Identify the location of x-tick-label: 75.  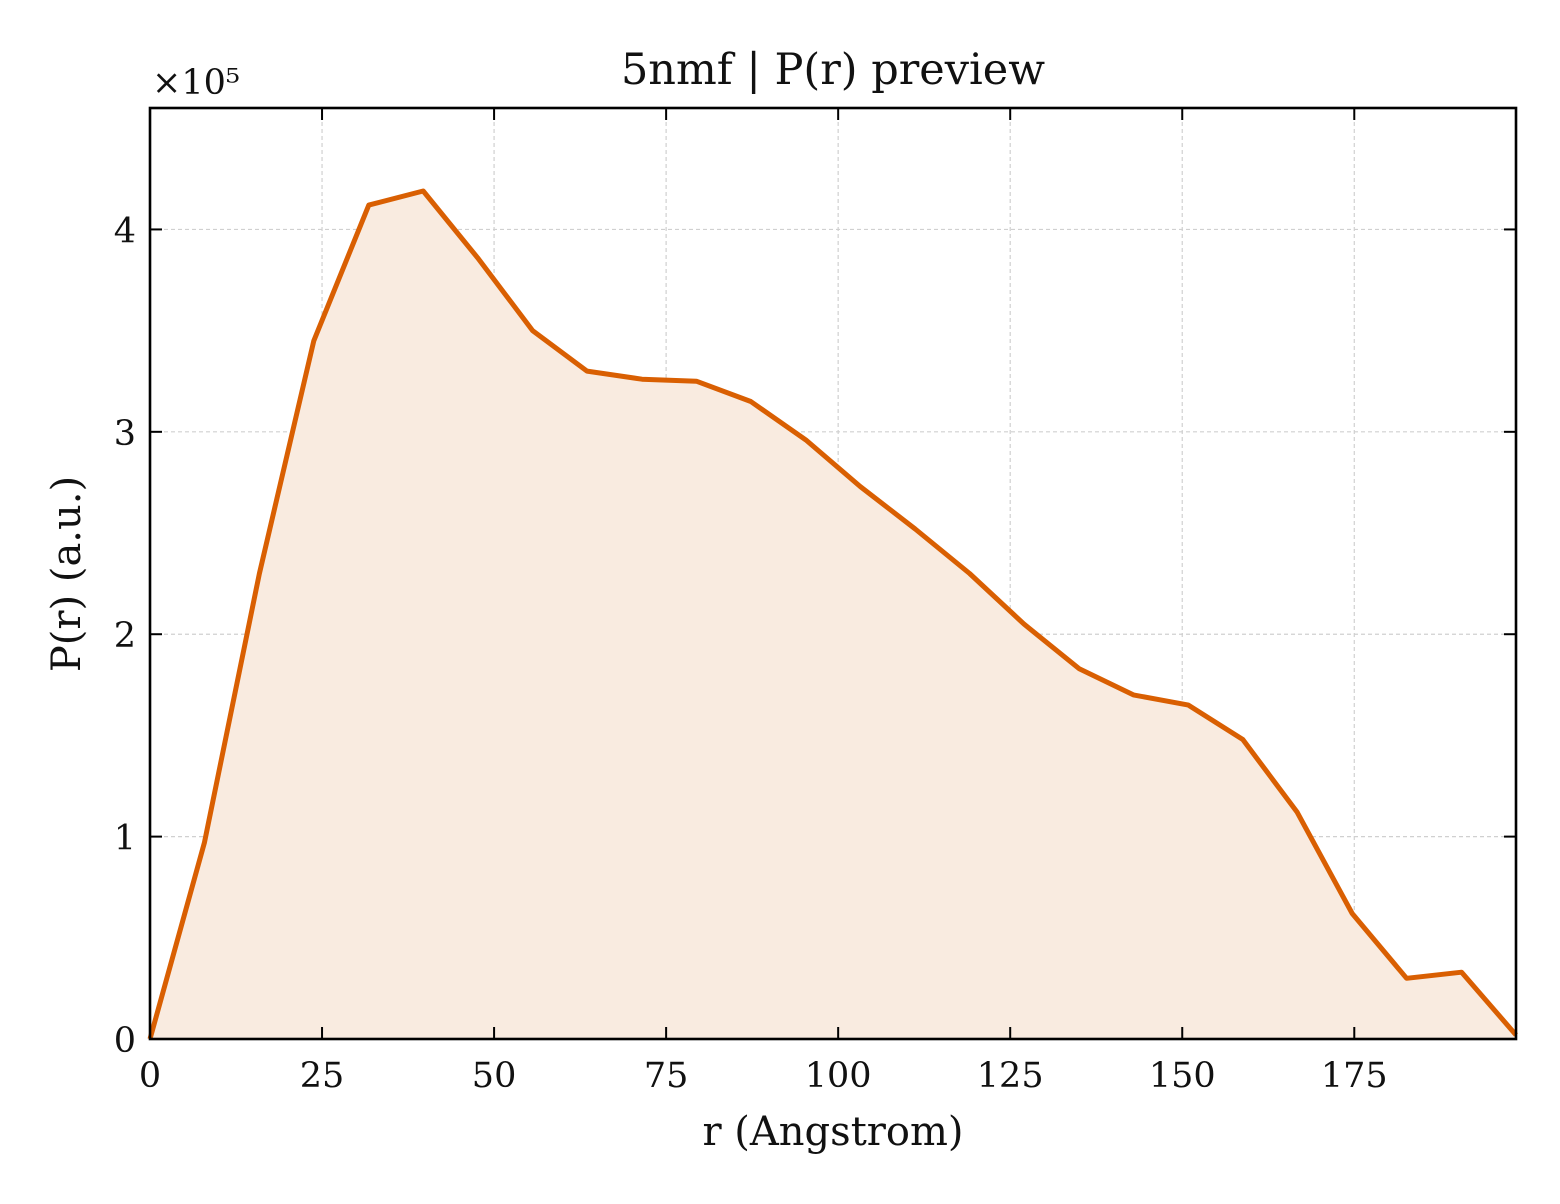
(666, 1076).